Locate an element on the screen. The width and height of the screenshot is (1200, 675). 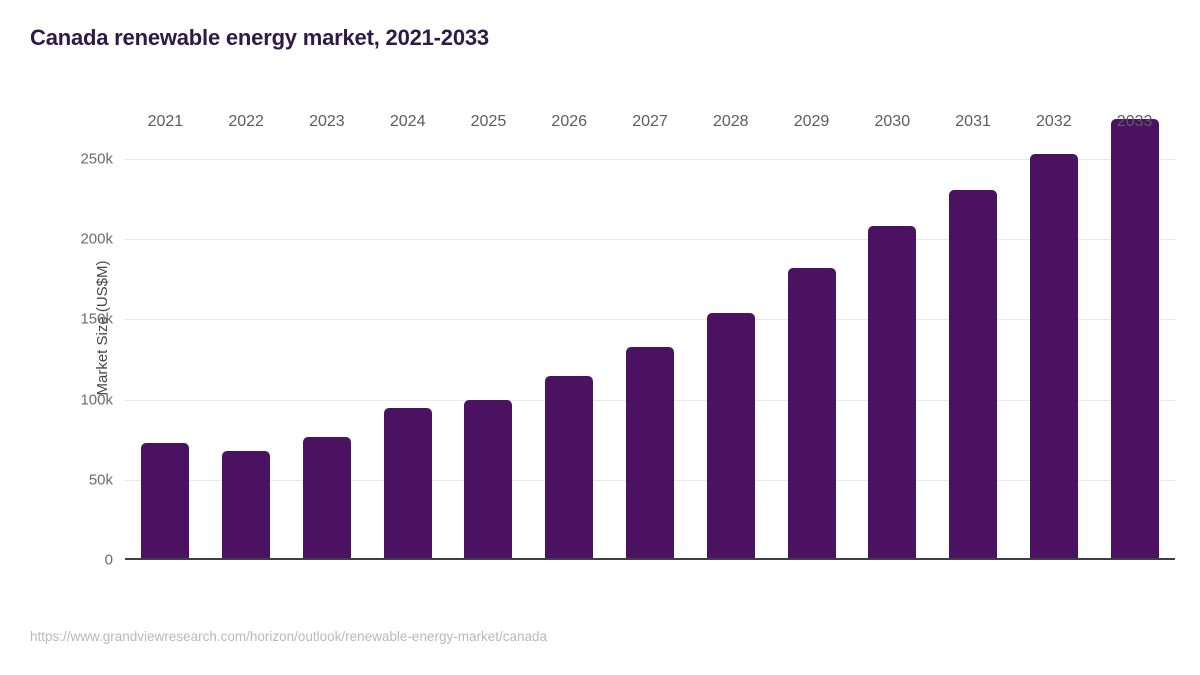
bar-group: 2033 is located at coordinates (1134, 327).